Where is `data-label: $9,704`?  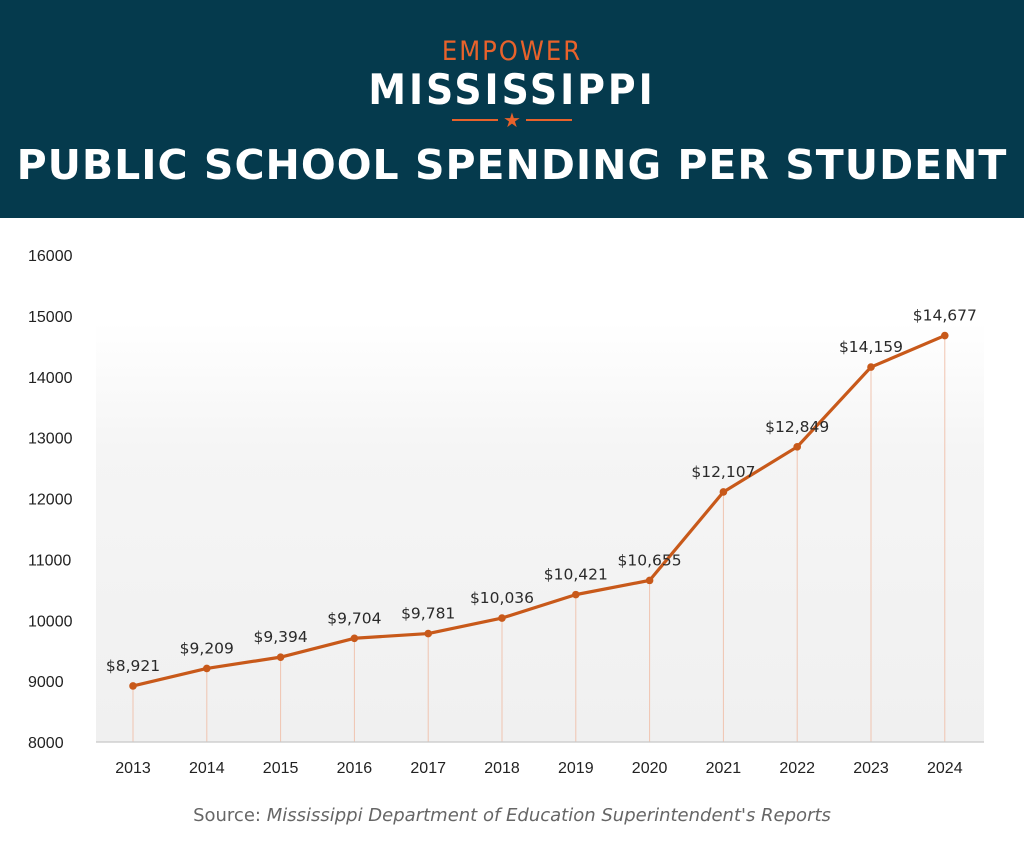
data-label: $9,704 is located at coordinates (354, 618).